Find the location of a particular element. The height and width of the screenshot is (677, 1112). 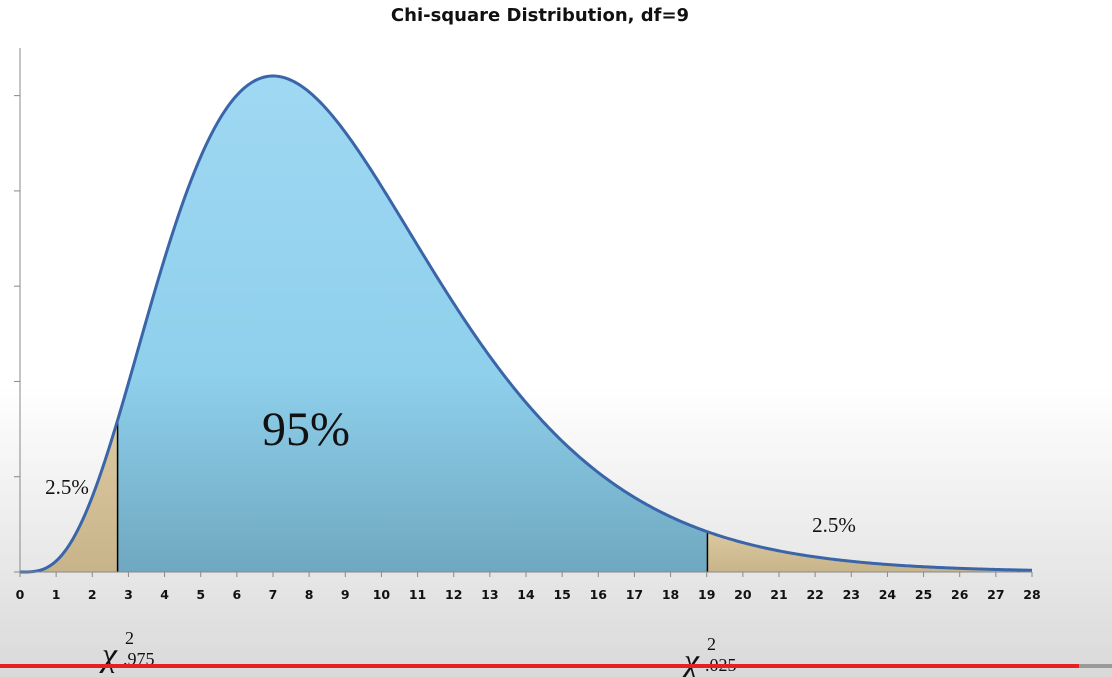

region-1-area is located at coordinates (69, 496).